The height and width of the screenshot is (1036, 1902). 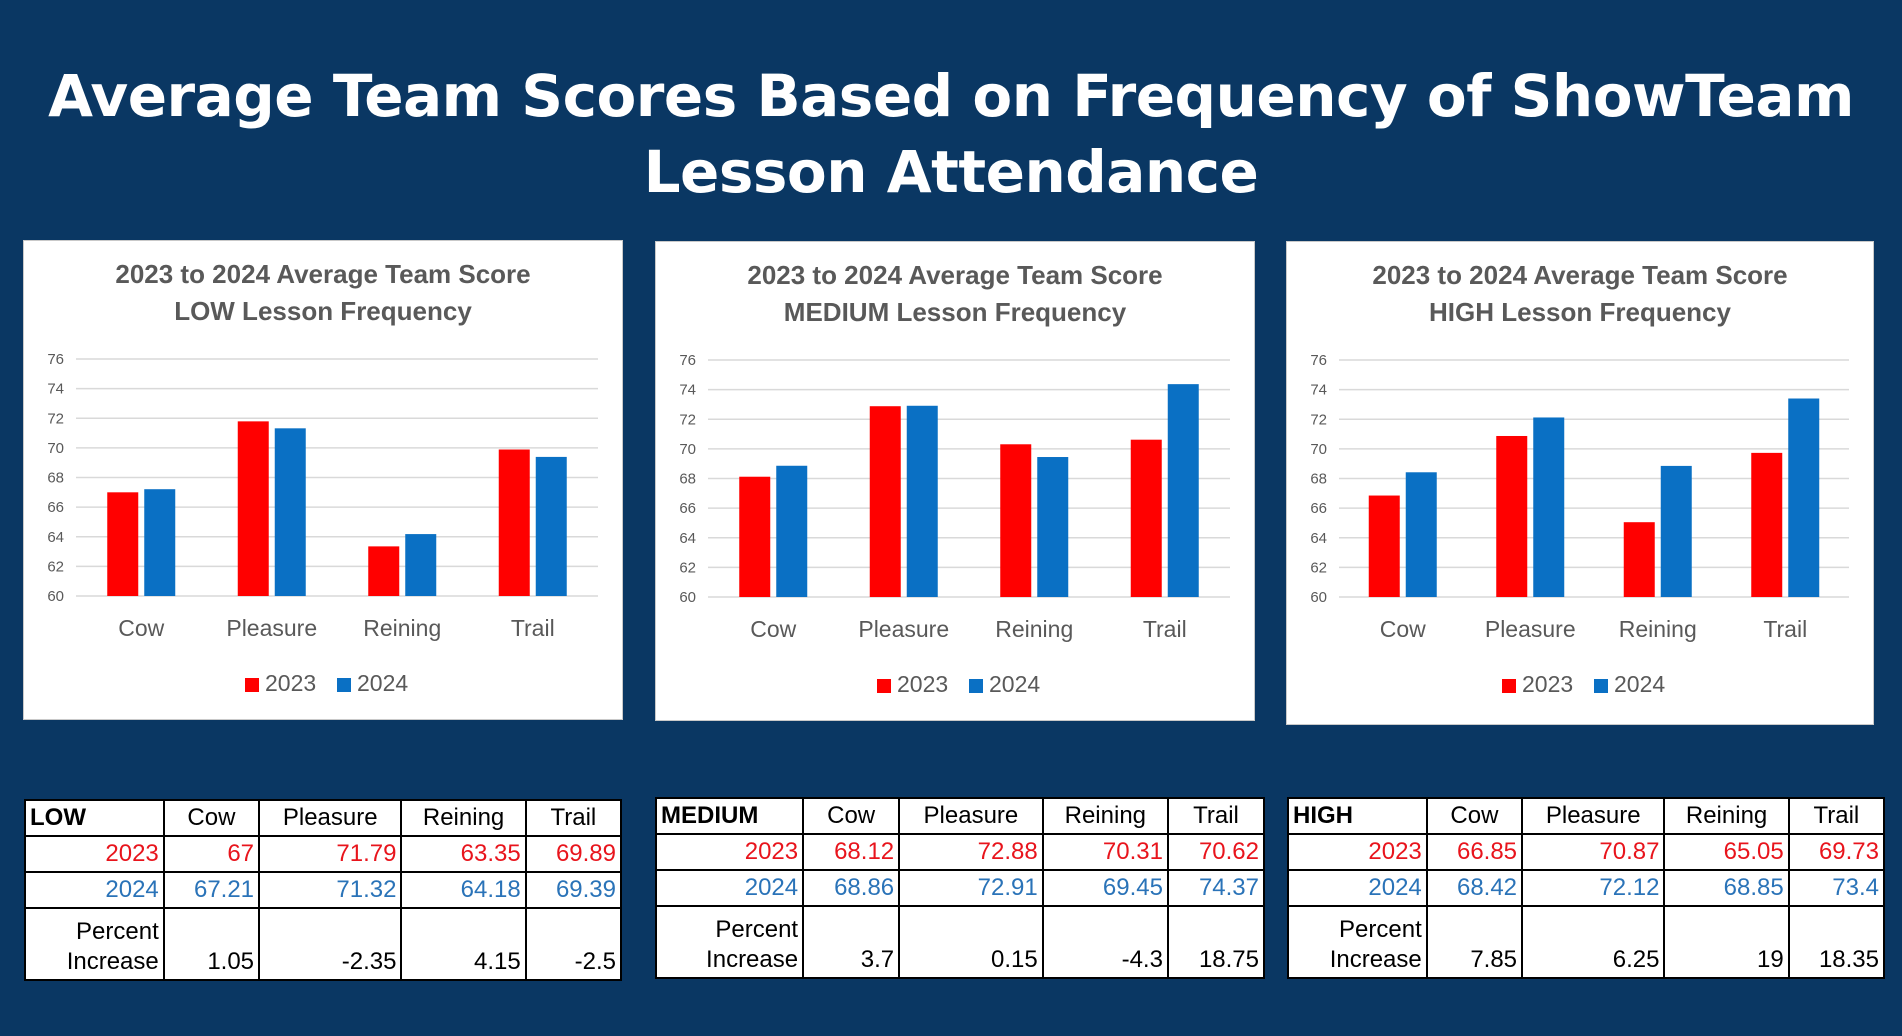 What do you see at coordinates (330, 890) in the screenshot?
I see `table-cell: 71.32` at bounding box center [330, 890].